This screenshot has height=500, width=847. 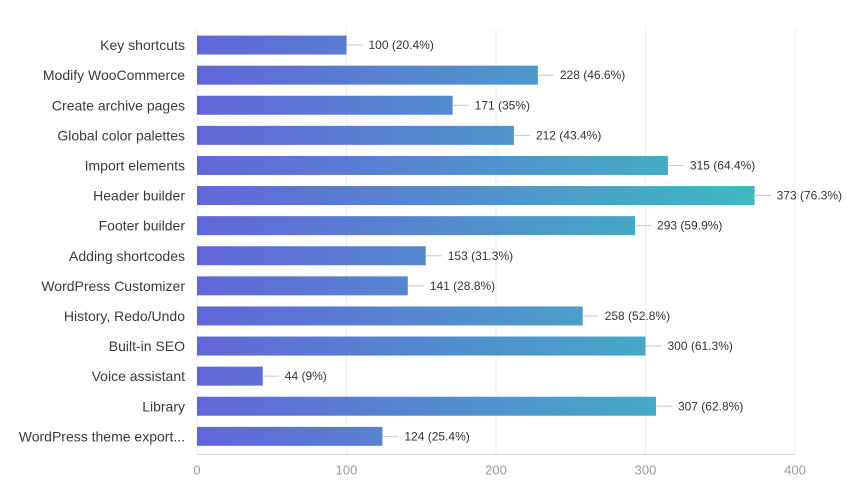 What do you see at coordinates (124, 316) in the screenshot?
I see `category-label: History, Redo/Undo` at bounding box center [124, 316].